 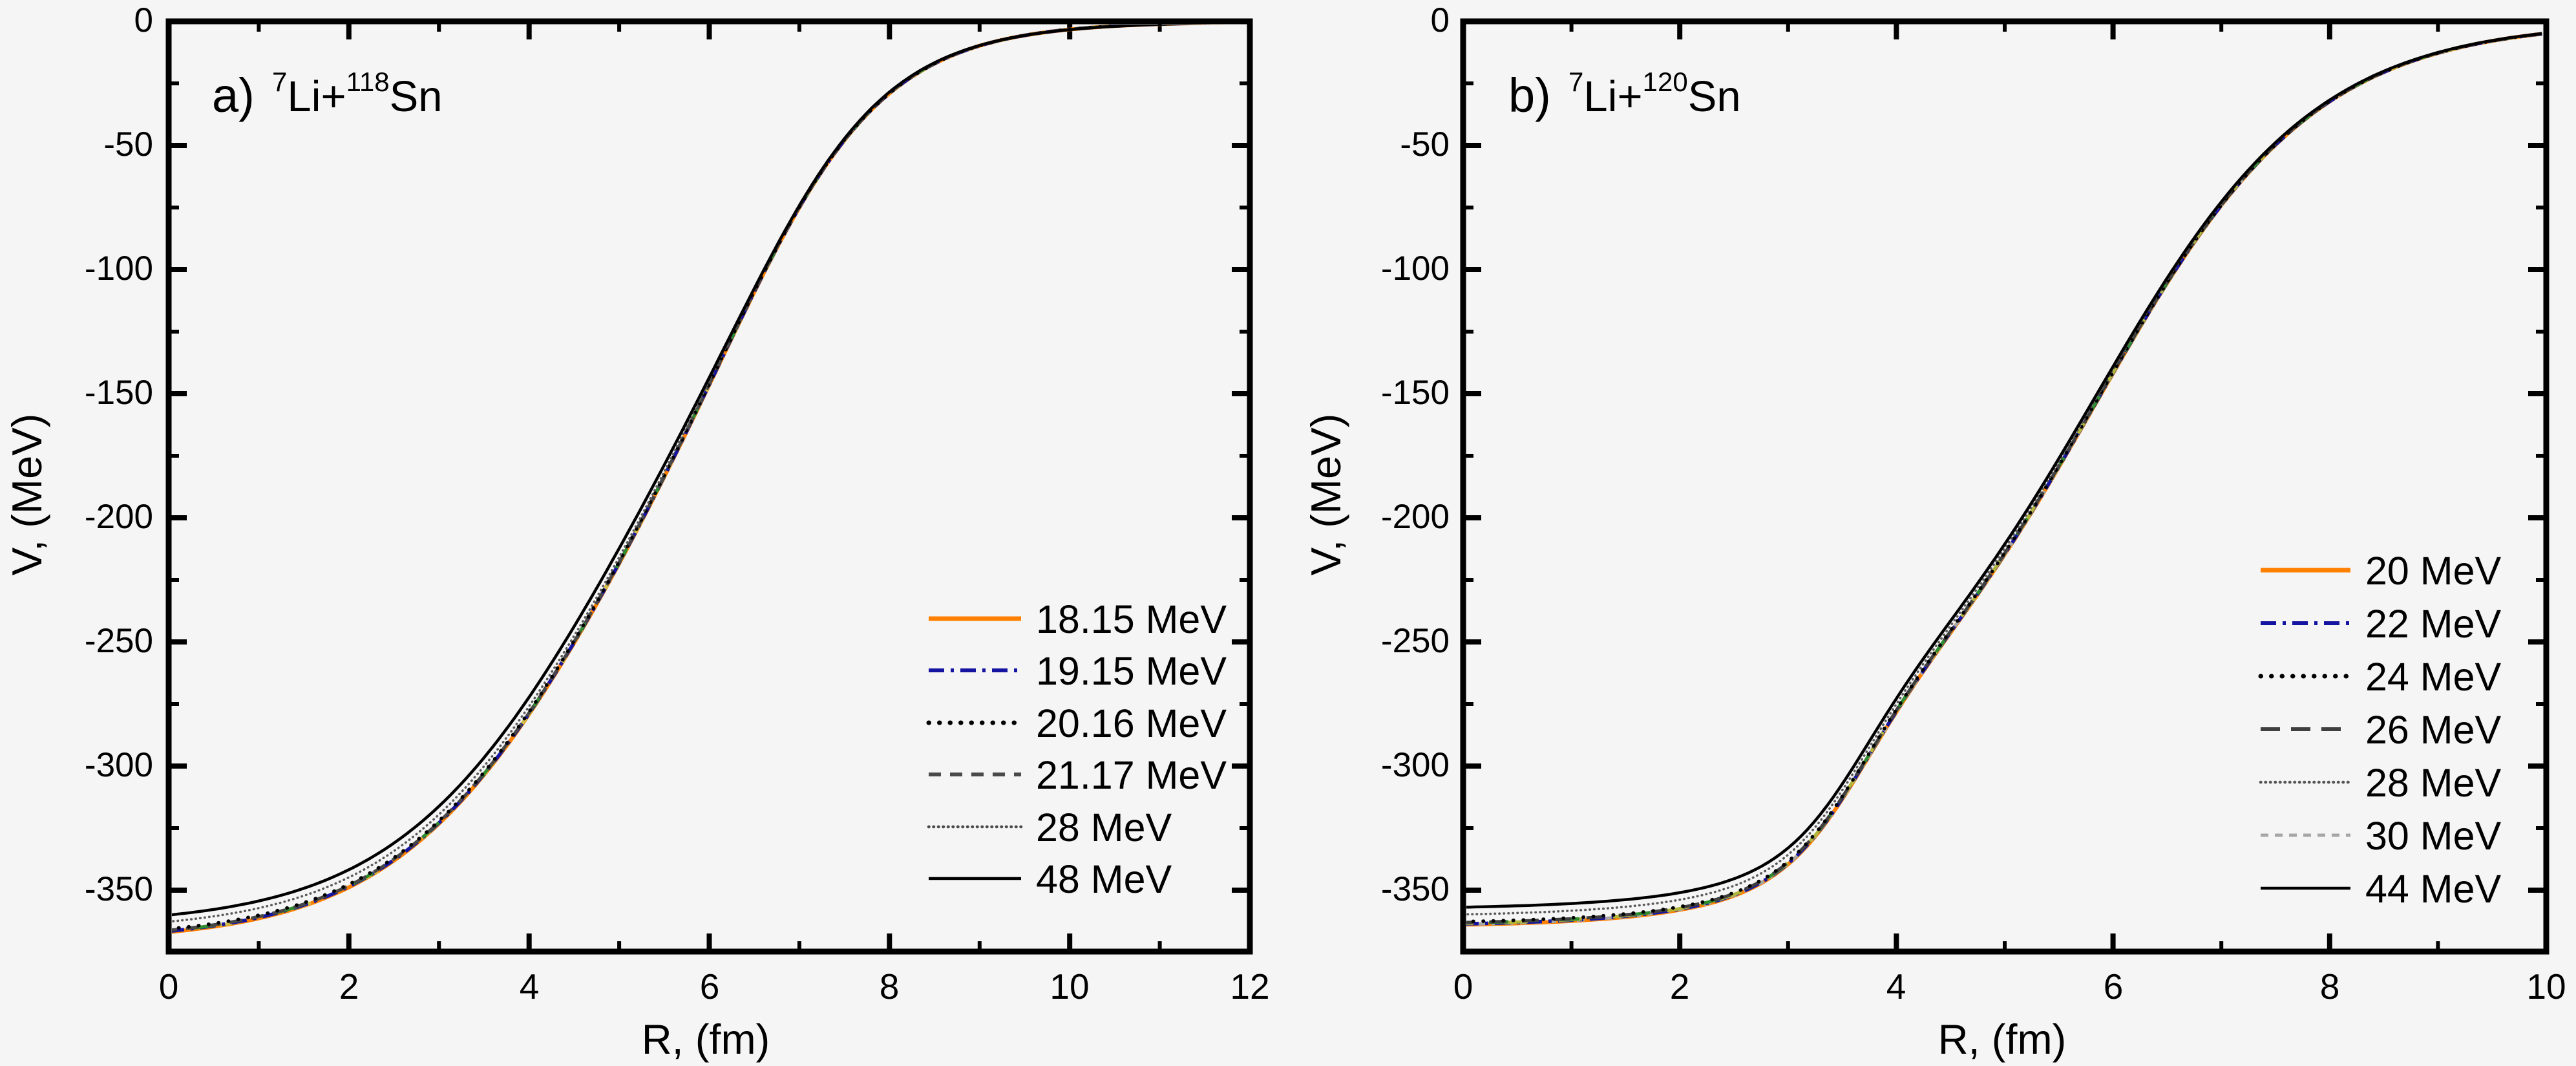 What do you see at coordinates (2433, 889) in the screenshot?
I see `svg-text: 44 MeV` at bounding box center [2433, 889].